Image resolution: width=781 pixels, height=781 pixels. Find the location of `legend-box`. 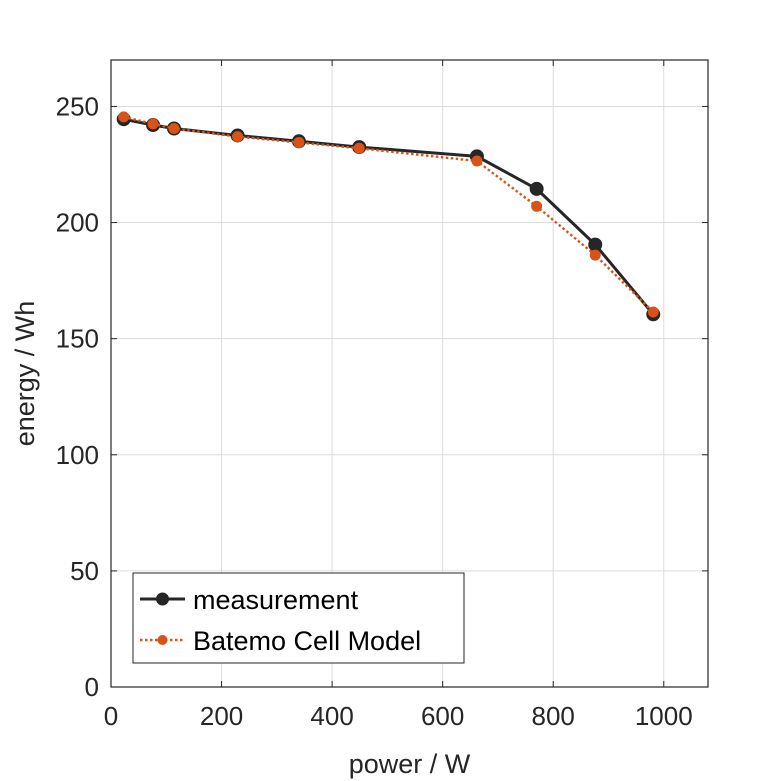

legend-box is located at coordinates (298, 618).